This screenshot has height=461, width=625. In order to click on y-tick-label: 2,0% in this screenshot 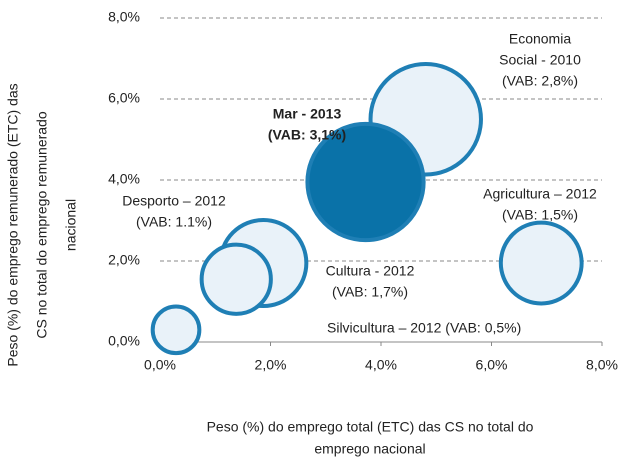, I will do `click(124, 260)`.